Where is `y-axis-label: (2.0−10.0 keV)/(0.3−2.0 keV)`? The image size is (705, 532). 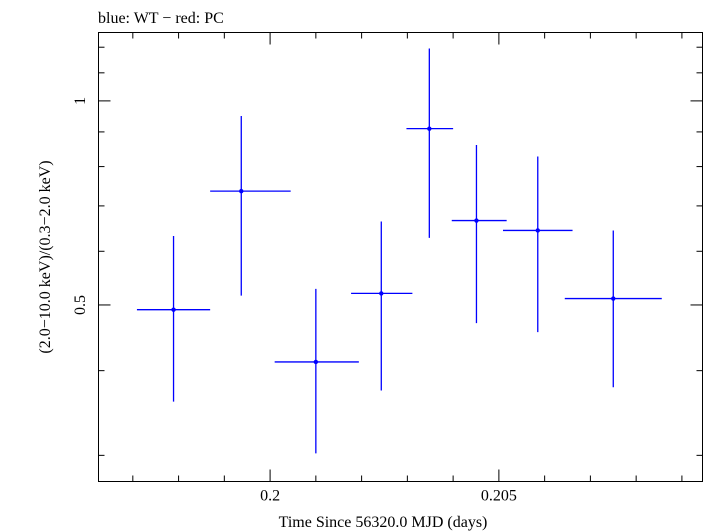
y-axis-label: (2.0−10.0 keV)/(0.3−2.0 keV) is located at coordinates (45, 256).